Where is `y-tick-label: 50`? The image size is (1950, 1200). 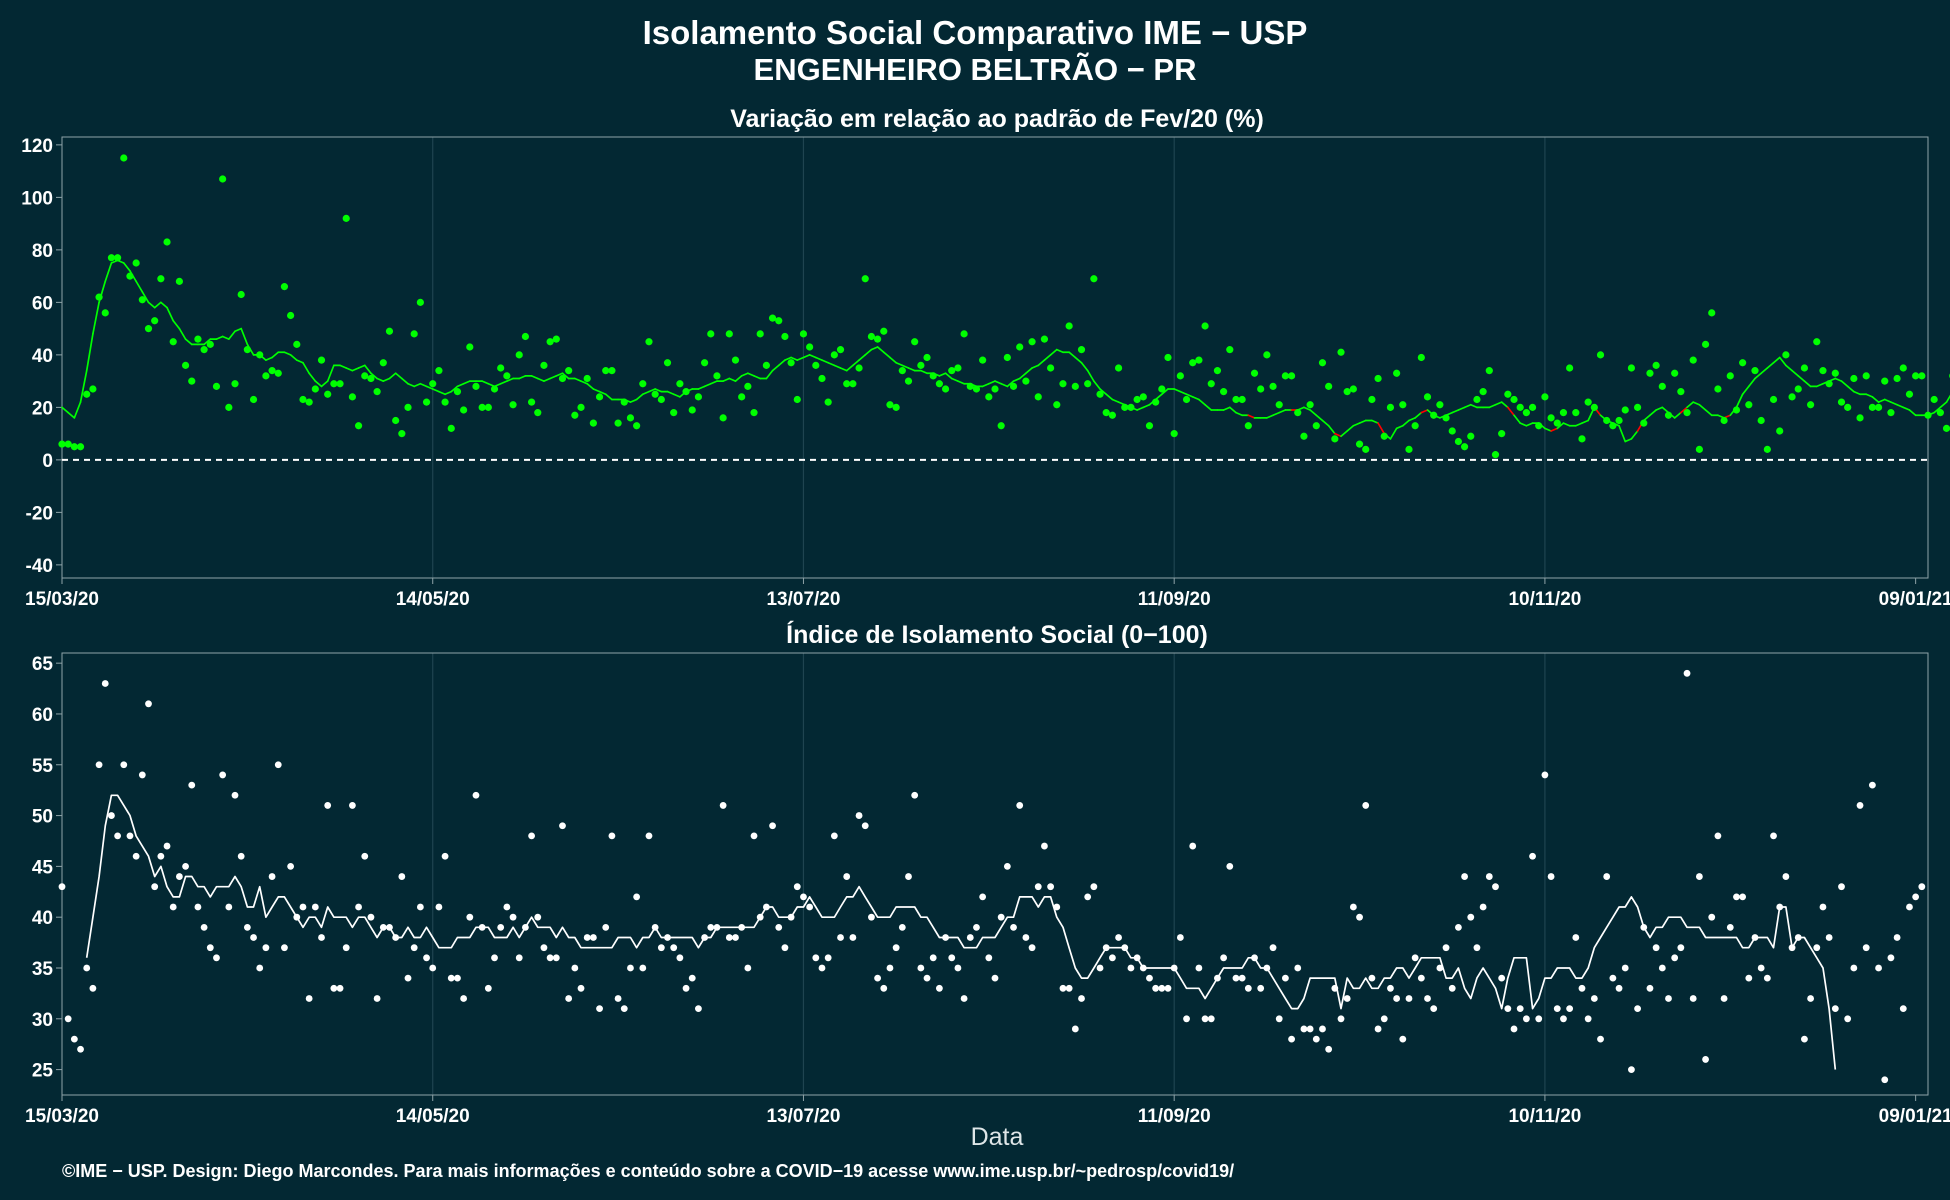
y-tick-label: 50 is located at coordinates (42, 817).